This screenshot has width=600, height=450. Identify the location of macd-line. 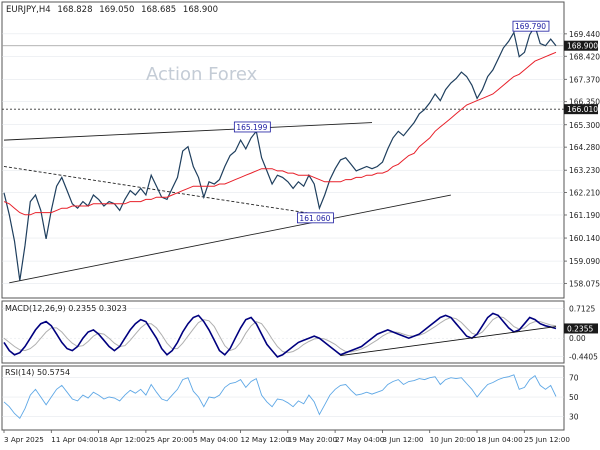
(280, 335).